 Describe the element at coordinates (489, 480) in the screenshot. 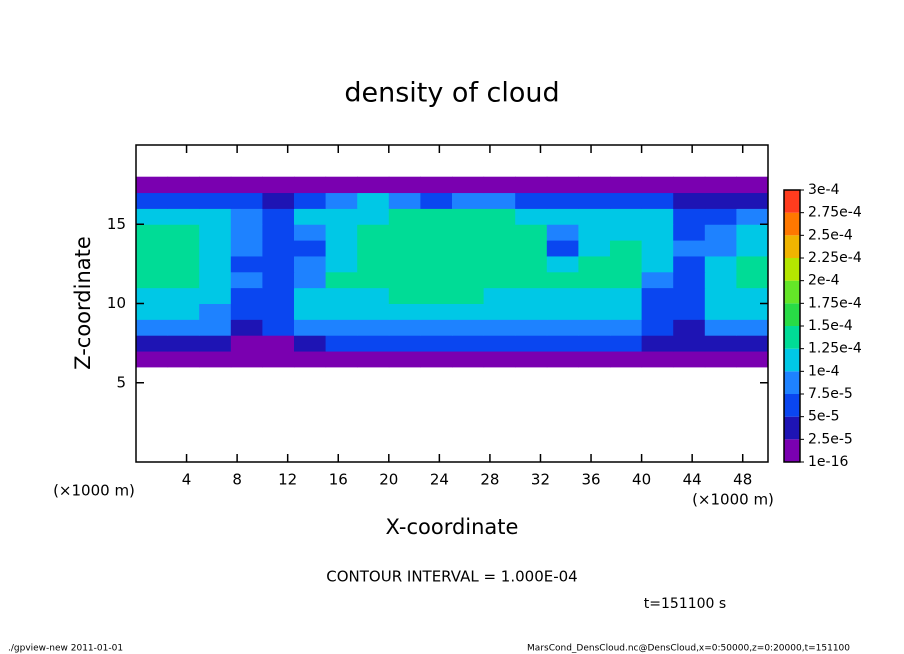

I see `x-tick-label: 28` at that location.